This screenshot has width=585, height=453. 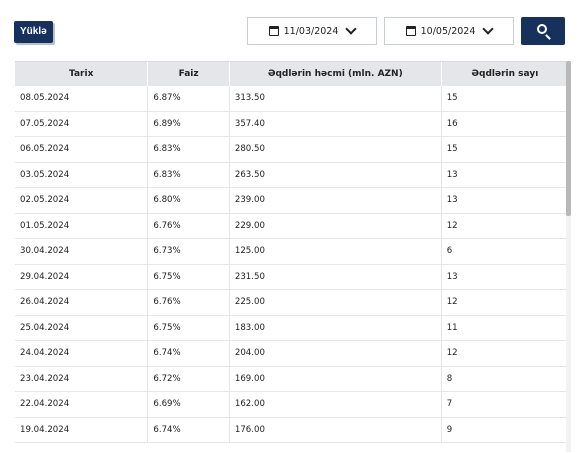 I want to click on cell-volume: 263.50, so click(x=335, y=175).